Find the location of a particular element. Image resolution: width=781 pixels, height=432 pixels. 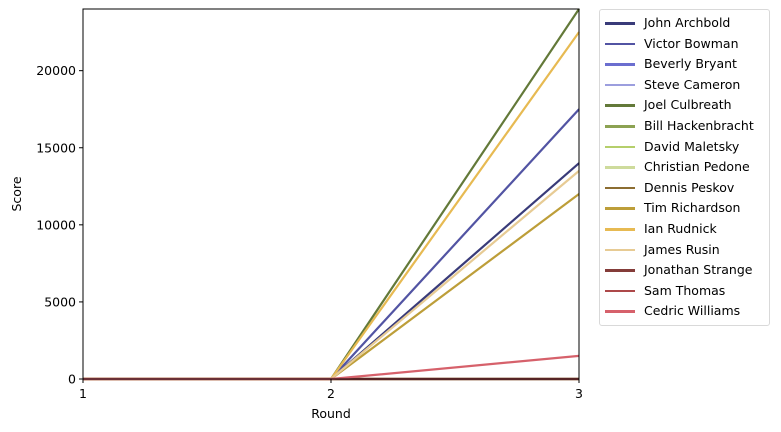

legend-label: Sam Thomas is located at coordinates (685, 290).